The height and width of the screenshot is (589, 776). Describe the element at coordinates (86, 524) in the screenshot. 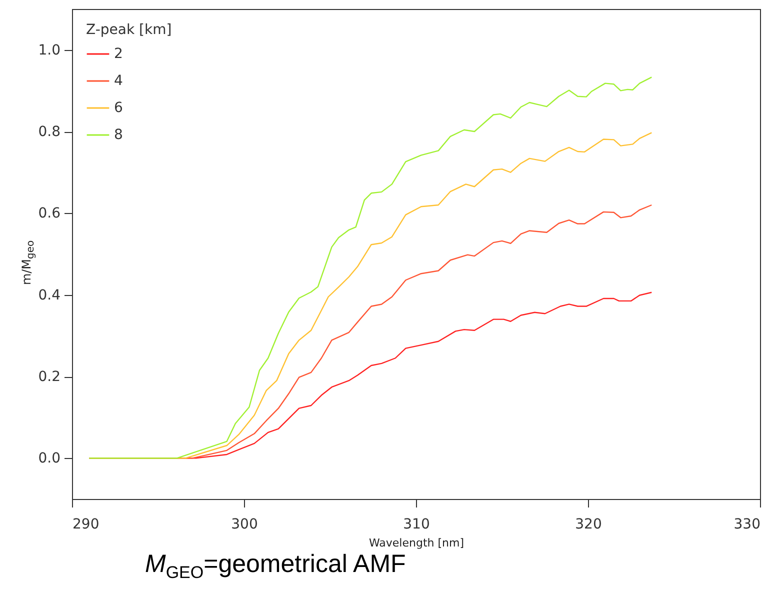

I see `x-tick-label: 290` at that location.